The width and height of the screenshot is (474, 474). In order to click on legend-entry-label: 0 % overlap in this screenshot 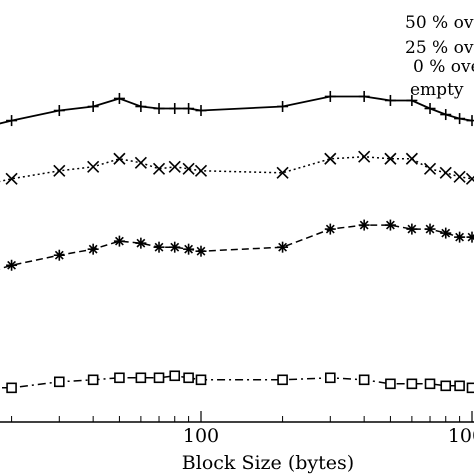, I will do `click(443, 67)`.